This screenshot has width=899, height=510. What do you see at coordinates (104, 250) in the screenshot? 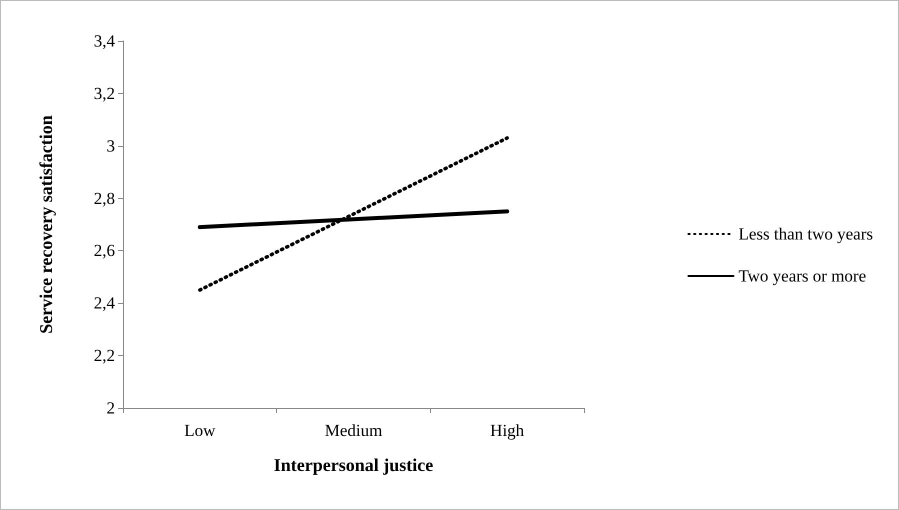
I see `y-tick-label: 2,6` at bounding box center [104, 250].